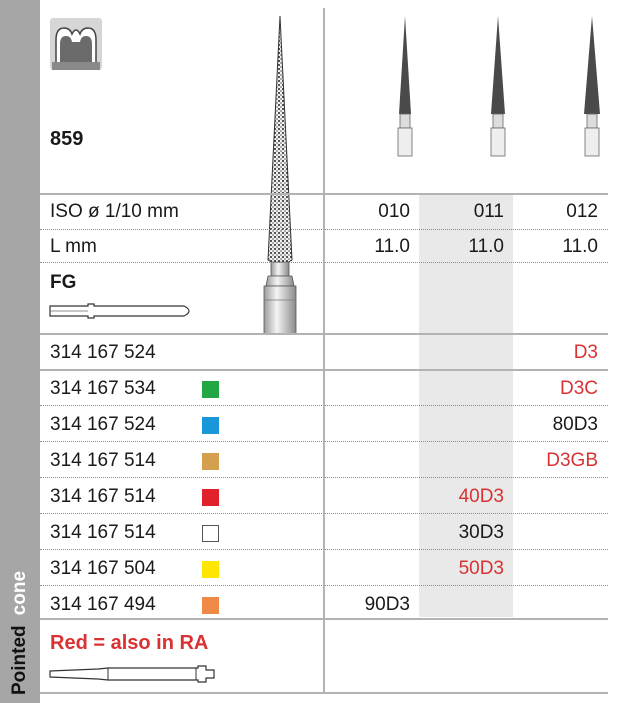 The image size is (622, 703). What do you see at coordinates (481, 532) in the screenshot?
I see `order-code-cell: 30D3` at bounding box center [481, 532].